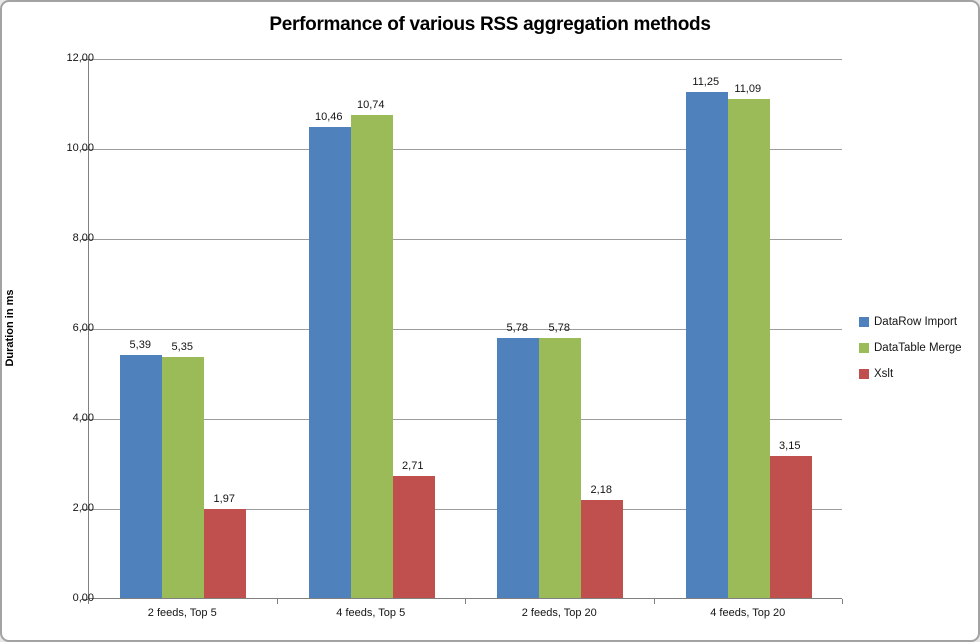 The height and width of the screenshot is (642, 980). I want to click on legend-item-xslt: Xslt, so click(910, 374).